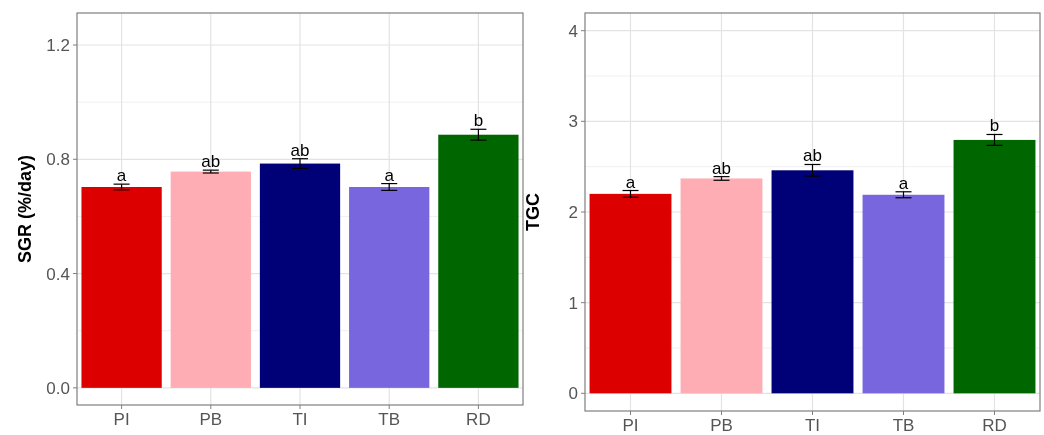 Image resolution: width=1044 pixels, height=435 pixels. What do you see at coordinates (58, 388) in the screenshot?
I see `y-tick-label: 0.0` at bounding box center [58, 388].